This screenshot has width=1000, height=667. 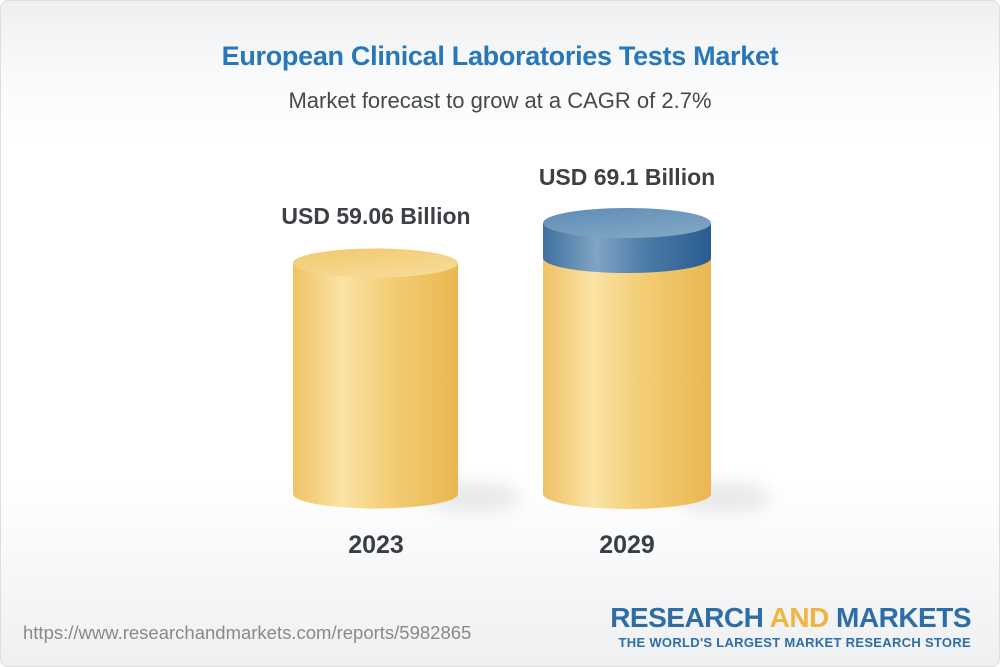 I want to click on bar-2029-top, so click(x=627, y=223).